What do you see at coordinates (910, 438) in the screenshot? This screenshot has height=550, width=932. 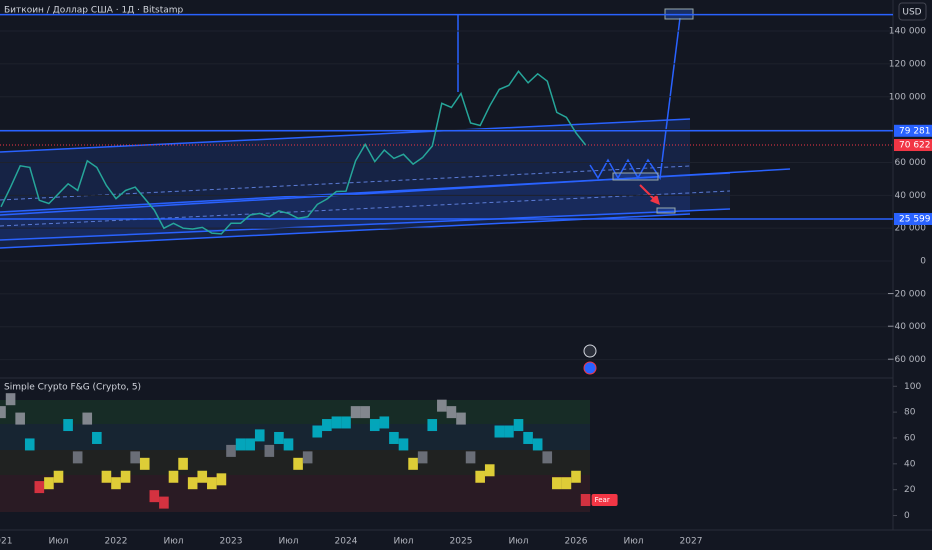 I see `y-tick-label: 60` at bounding box center [910, 438].